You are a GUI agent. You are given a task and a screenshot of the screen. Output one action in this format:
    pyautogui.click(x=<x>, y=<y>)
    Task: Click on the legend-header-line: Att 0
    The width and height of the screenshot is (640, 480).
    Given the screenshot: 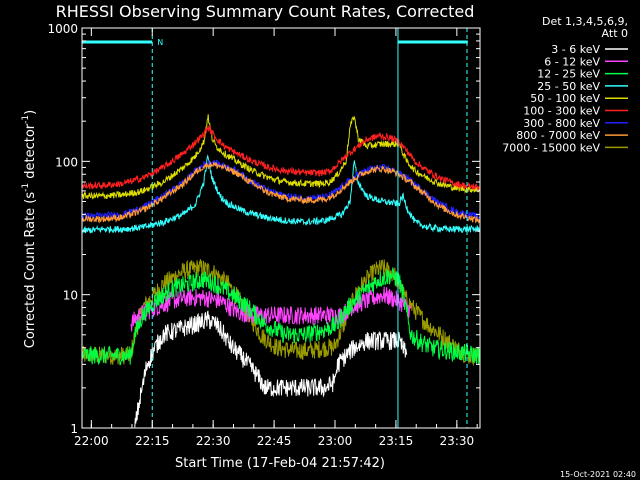 What is the action you would take?
    pyautogui.click(x=615, y=33)
    